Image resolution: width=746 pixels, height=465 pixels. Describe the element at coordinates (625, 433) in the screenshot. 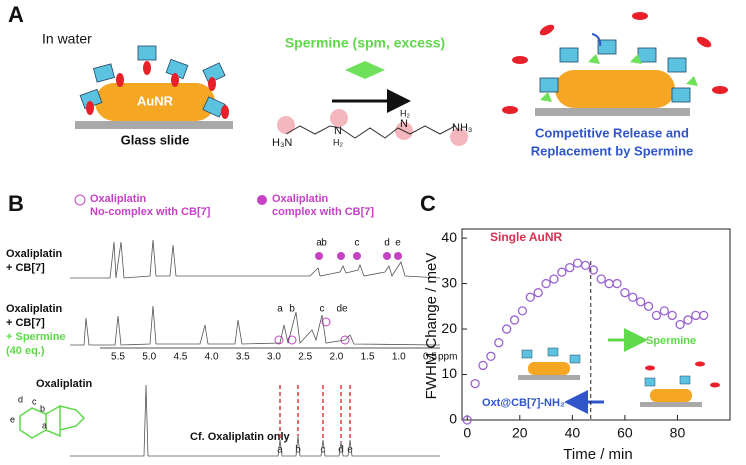

I see `x-tick-label: 60` at that location.